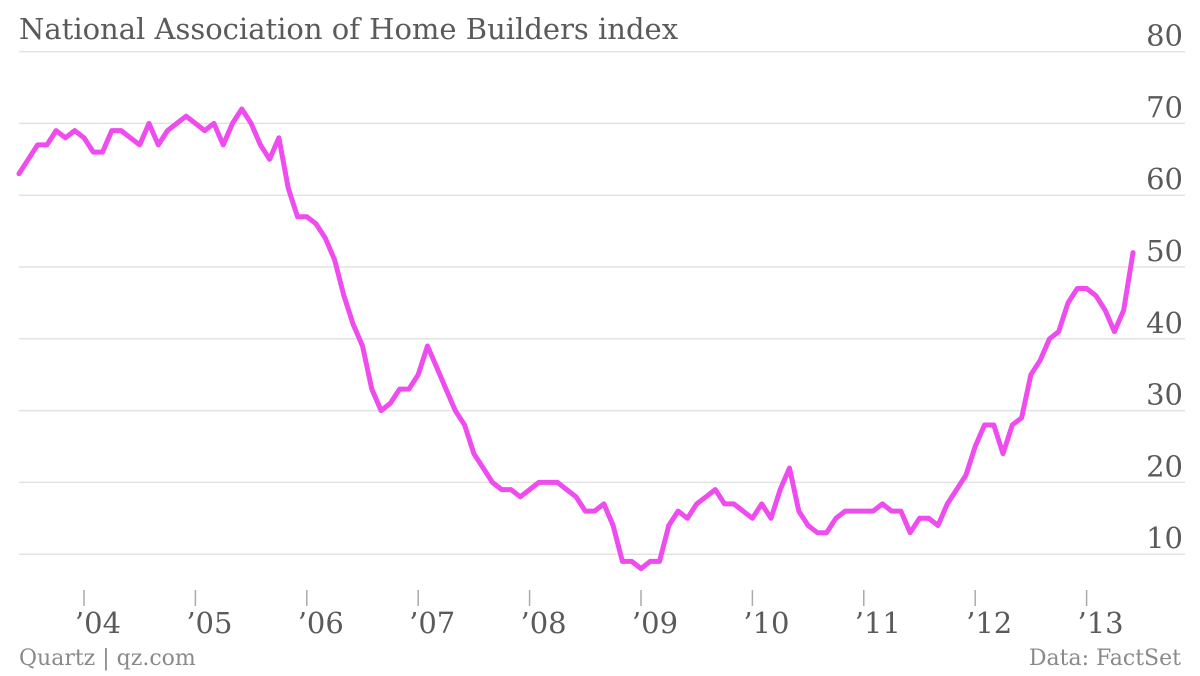  Describe the element at coordinates (878, 623) in the screenshot. I see `x-tick-label: ’11` at that location.